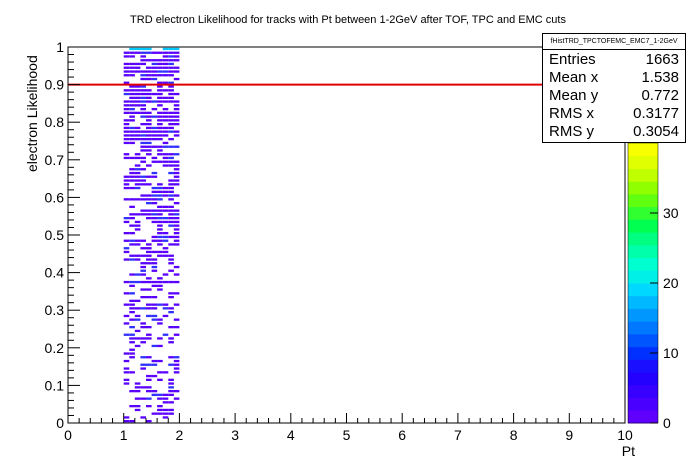 This screenshot has height=472, width=696. What do you see at coordinates (671, 213) in the screenshot?
I see `colorbar-tick-label: 30` at bounding box center [671, 213].